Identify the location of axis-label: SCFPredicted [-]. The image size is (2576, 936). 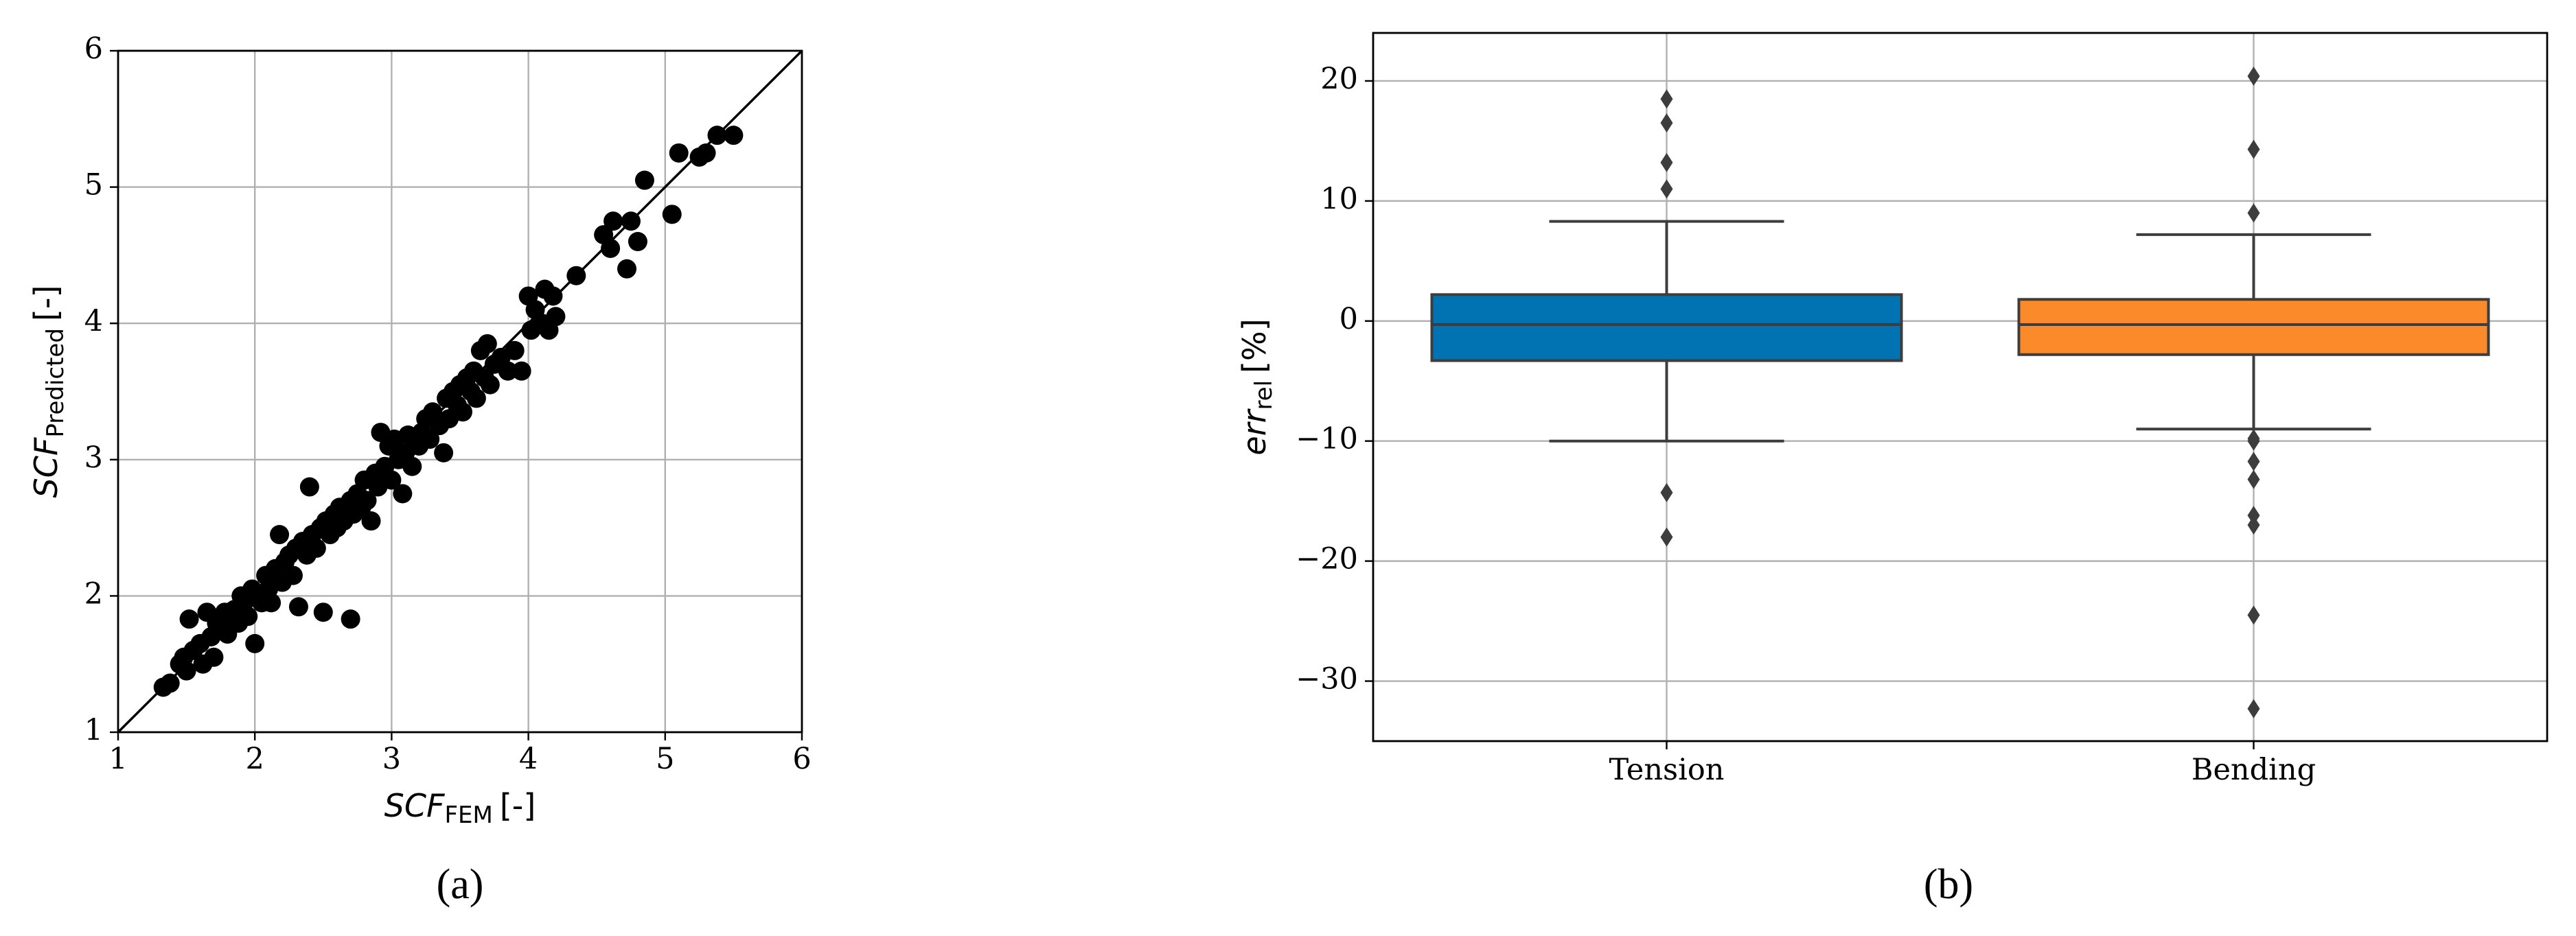
(48, 391).